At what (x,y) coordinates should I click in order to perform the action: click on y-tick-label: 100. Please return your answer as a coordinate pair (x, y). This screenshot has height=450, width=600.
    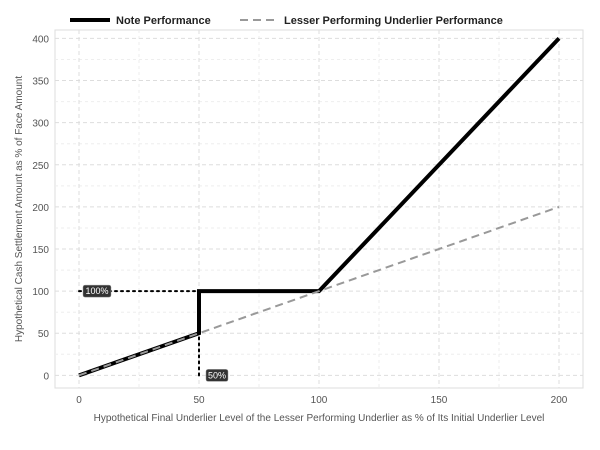
    Looking at the image, I should click on (40, 292).